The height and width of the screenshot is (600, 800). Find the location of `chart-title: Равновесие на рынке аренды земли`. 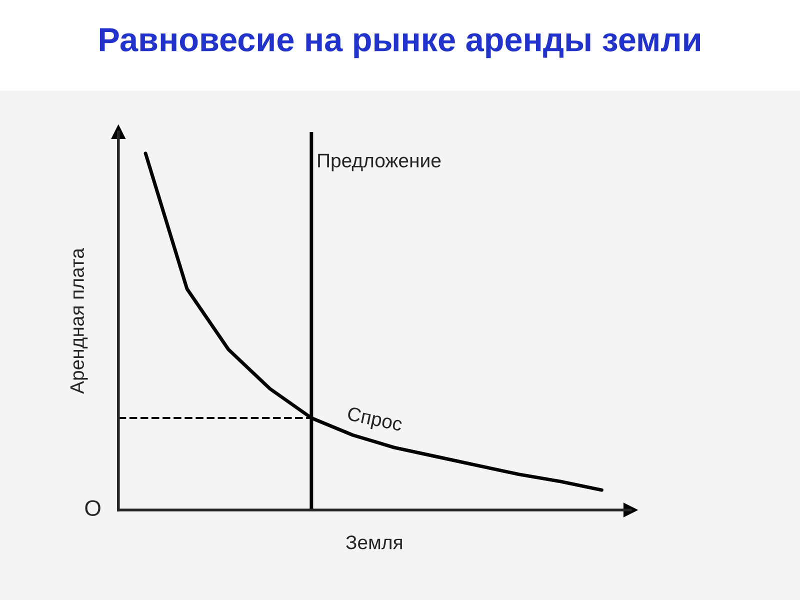

chart-title: Равновесие на рынке аренды земли is located at coordinates (400, 43).